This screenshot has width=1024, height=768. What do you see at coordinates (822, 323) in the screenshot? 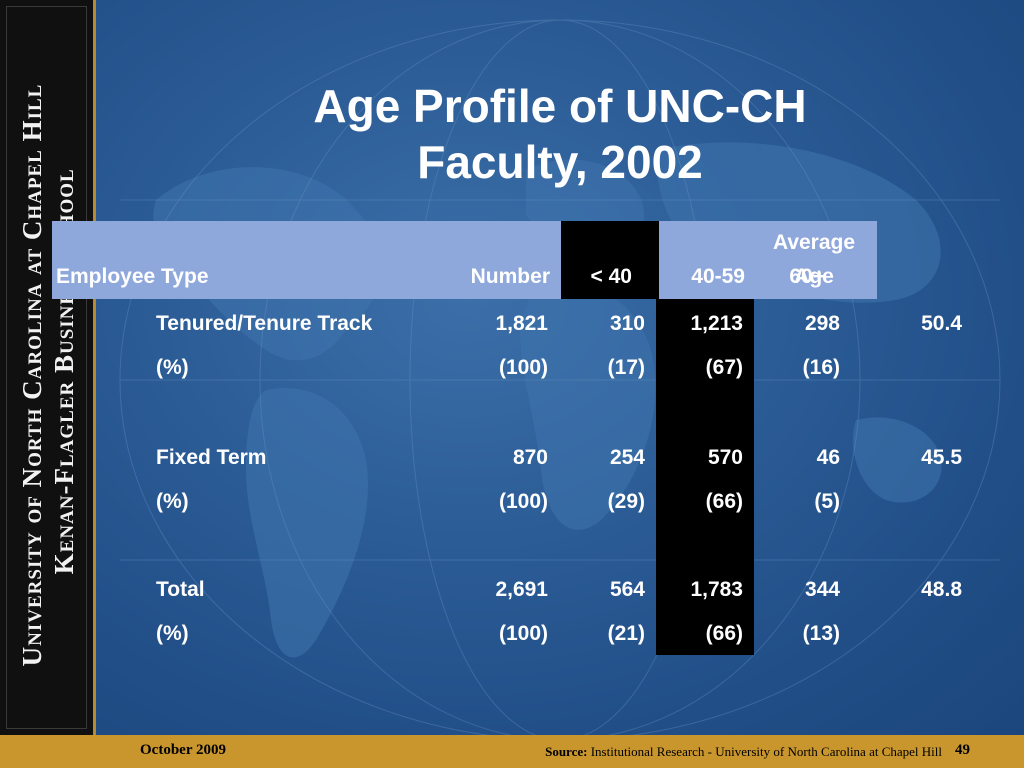
I see `cell-60-plus: 298` at bounding box center [822, 323].